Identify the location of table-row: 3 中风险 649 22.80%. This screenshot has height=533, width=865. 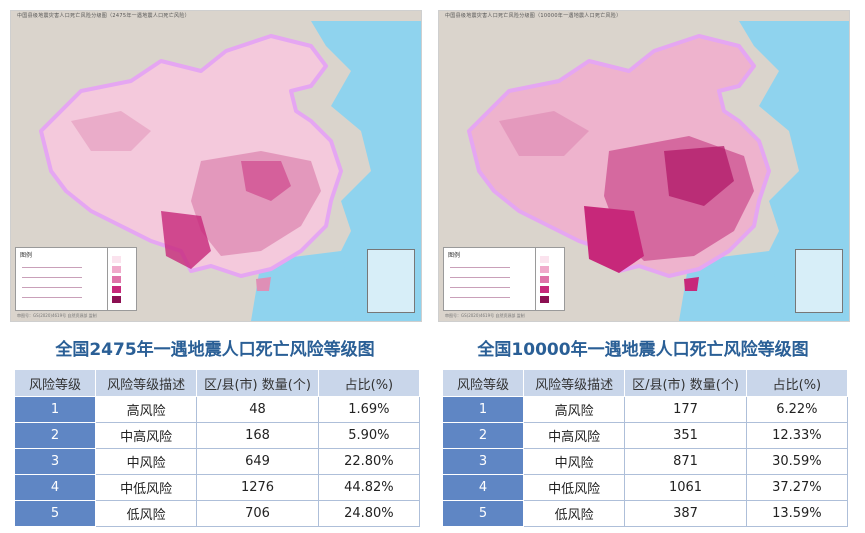
(217, 461).